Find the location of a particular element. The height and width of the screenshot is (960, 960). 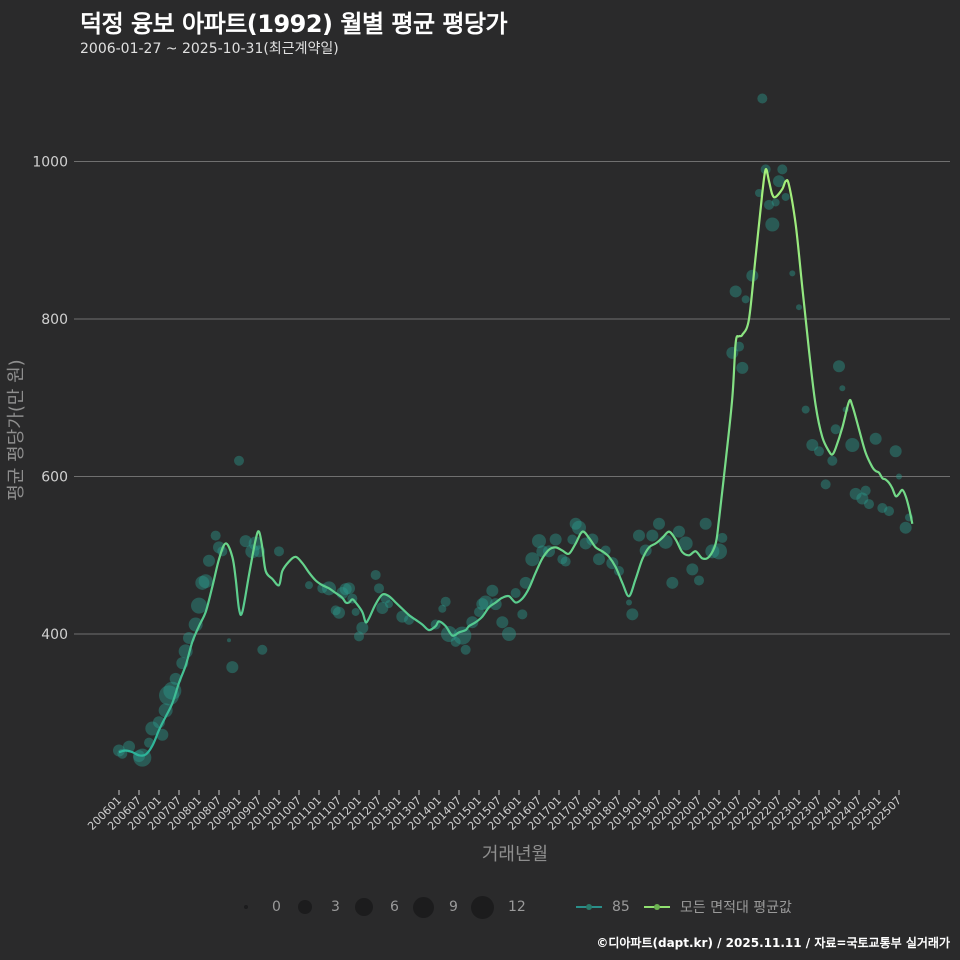

size-legend-item-6: 6 is located at coordinates (377, 907).